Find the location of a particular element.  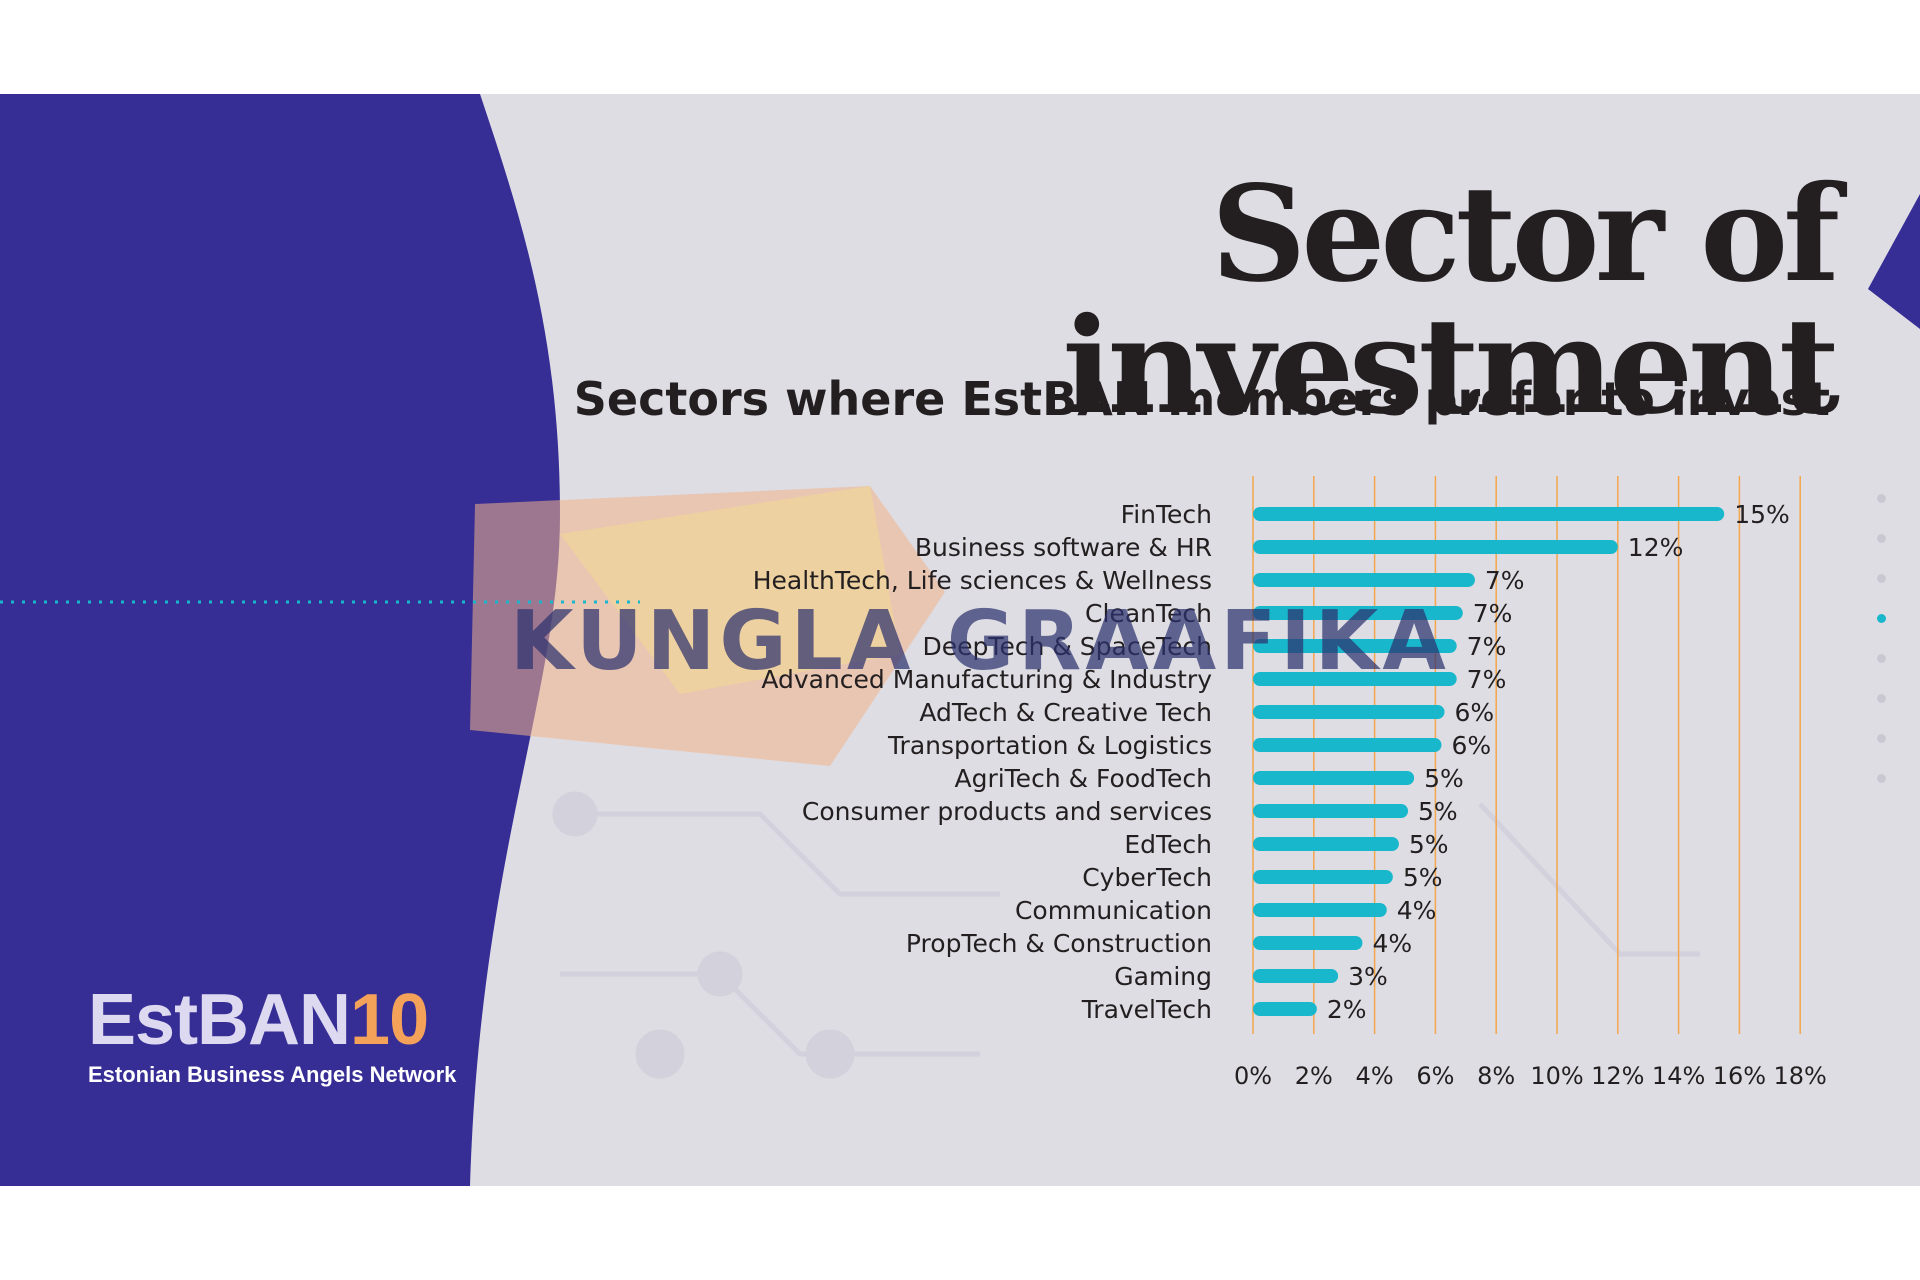

category-label: CleanTech is located at coordinates (1148, 613).